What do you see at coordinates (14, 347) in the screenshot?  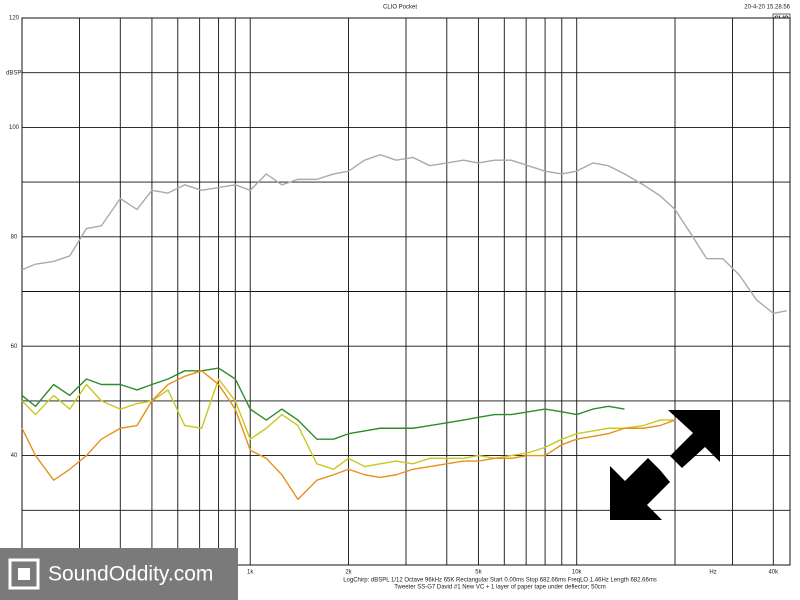 I see `y-tick-label: 60` at bounding box center [14, 347].